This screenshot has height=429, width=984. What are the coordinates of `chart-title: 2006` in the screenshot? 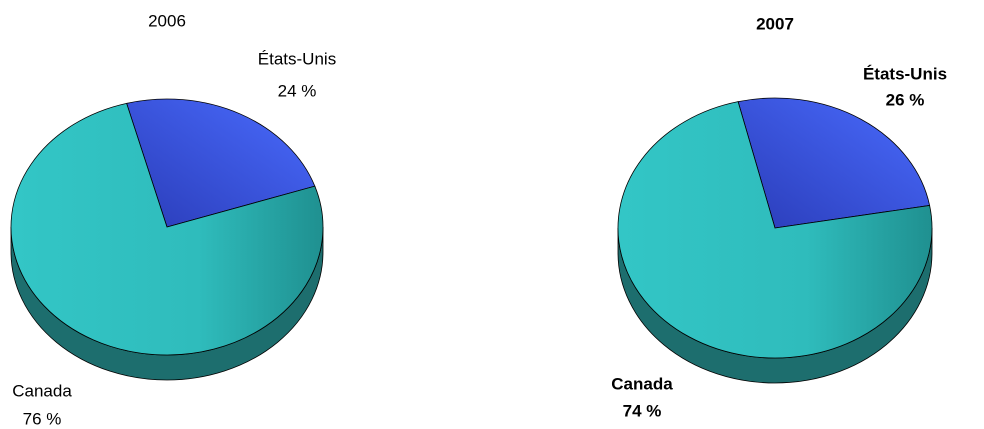 It's located at (167, 20).